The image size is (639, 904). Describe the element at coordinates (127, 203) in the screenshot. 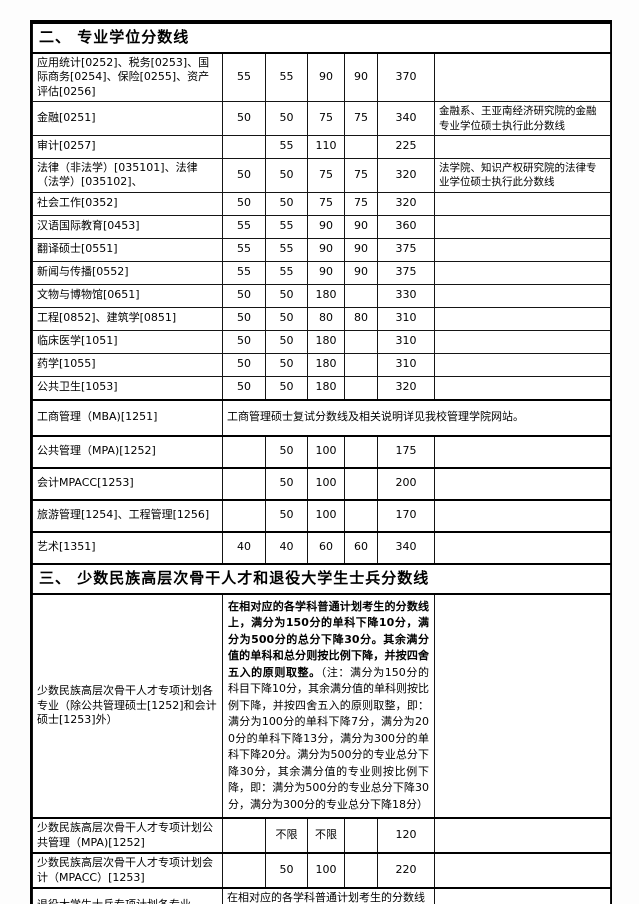

I see `program-name-cell: 社会工作[0352]` at that location.